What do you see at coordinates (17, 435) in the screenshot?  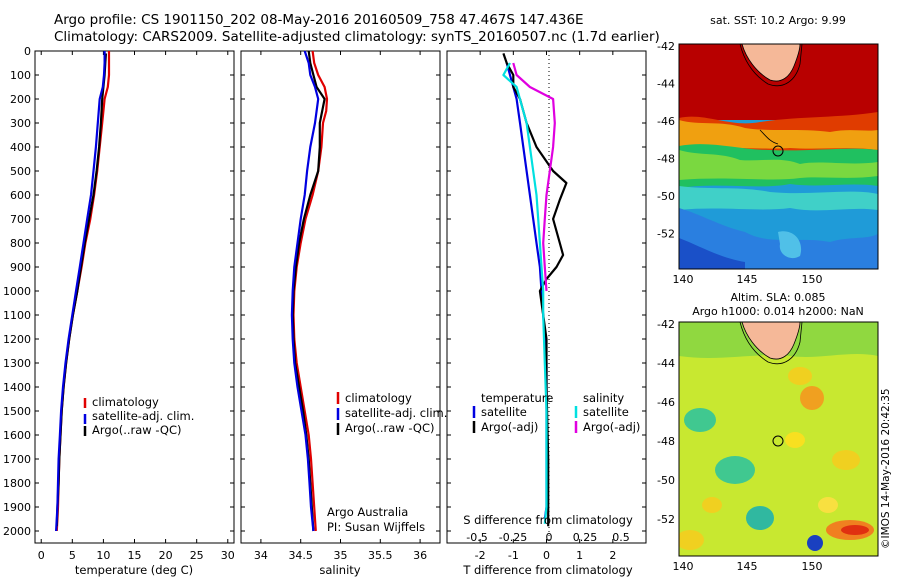 I see `y-tick-label: 1600` at bounding box center [17, 435].